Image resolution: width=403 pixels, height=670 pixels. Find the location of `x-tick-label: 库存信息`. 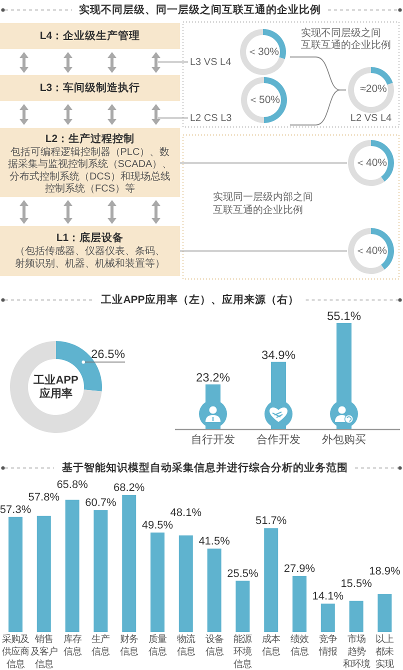

x-tick-label: 库存信息 is located at coordinates (72, 645).